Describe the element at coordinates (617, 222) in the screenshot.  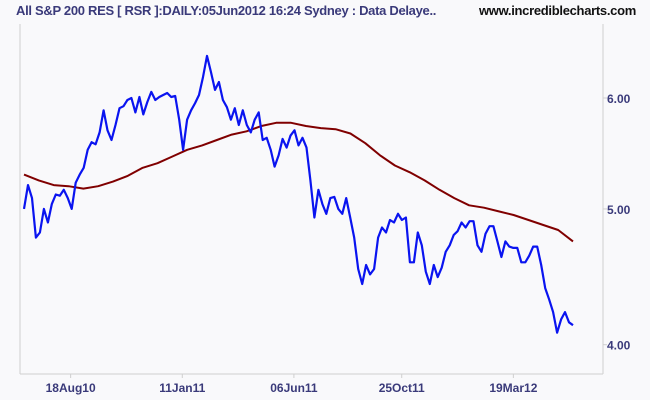
I see `y-axis: 6.00 5.00 4.00` at that location.